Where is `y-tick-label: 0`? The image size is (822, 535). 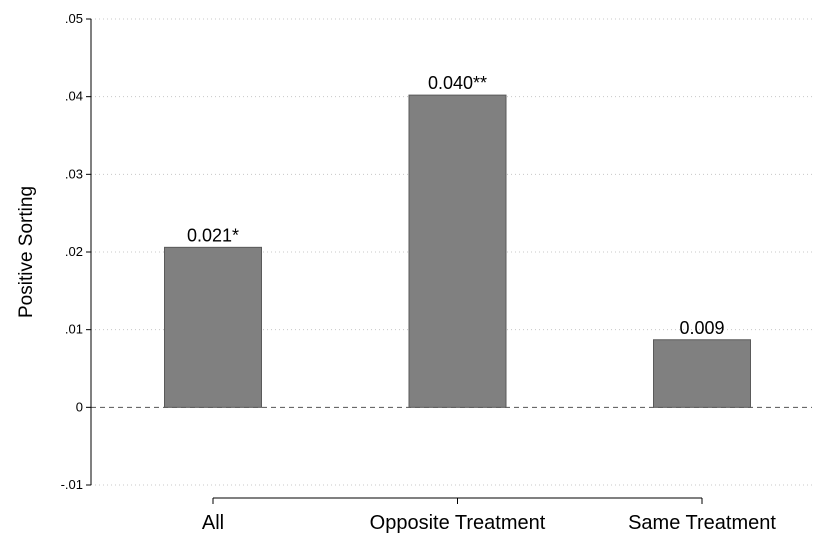
y-tick-label: 0 is located at coordinates (79, 406).